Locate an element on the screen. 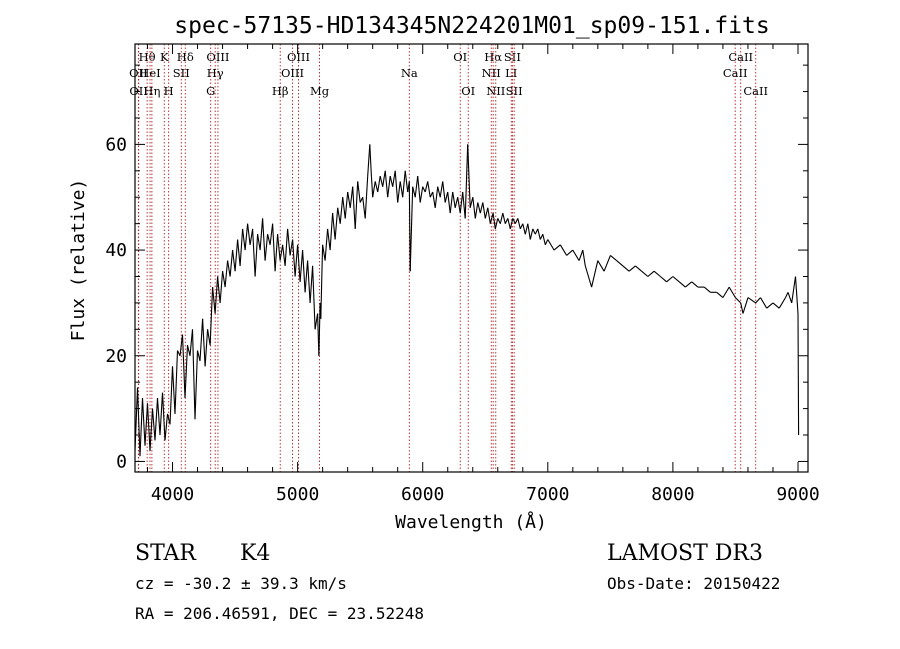 The height and width of the screenshot is (649, 900). redshift-velocity: cz = -30.2 ± 39.3 km/s is located at coordinates (241, 583).